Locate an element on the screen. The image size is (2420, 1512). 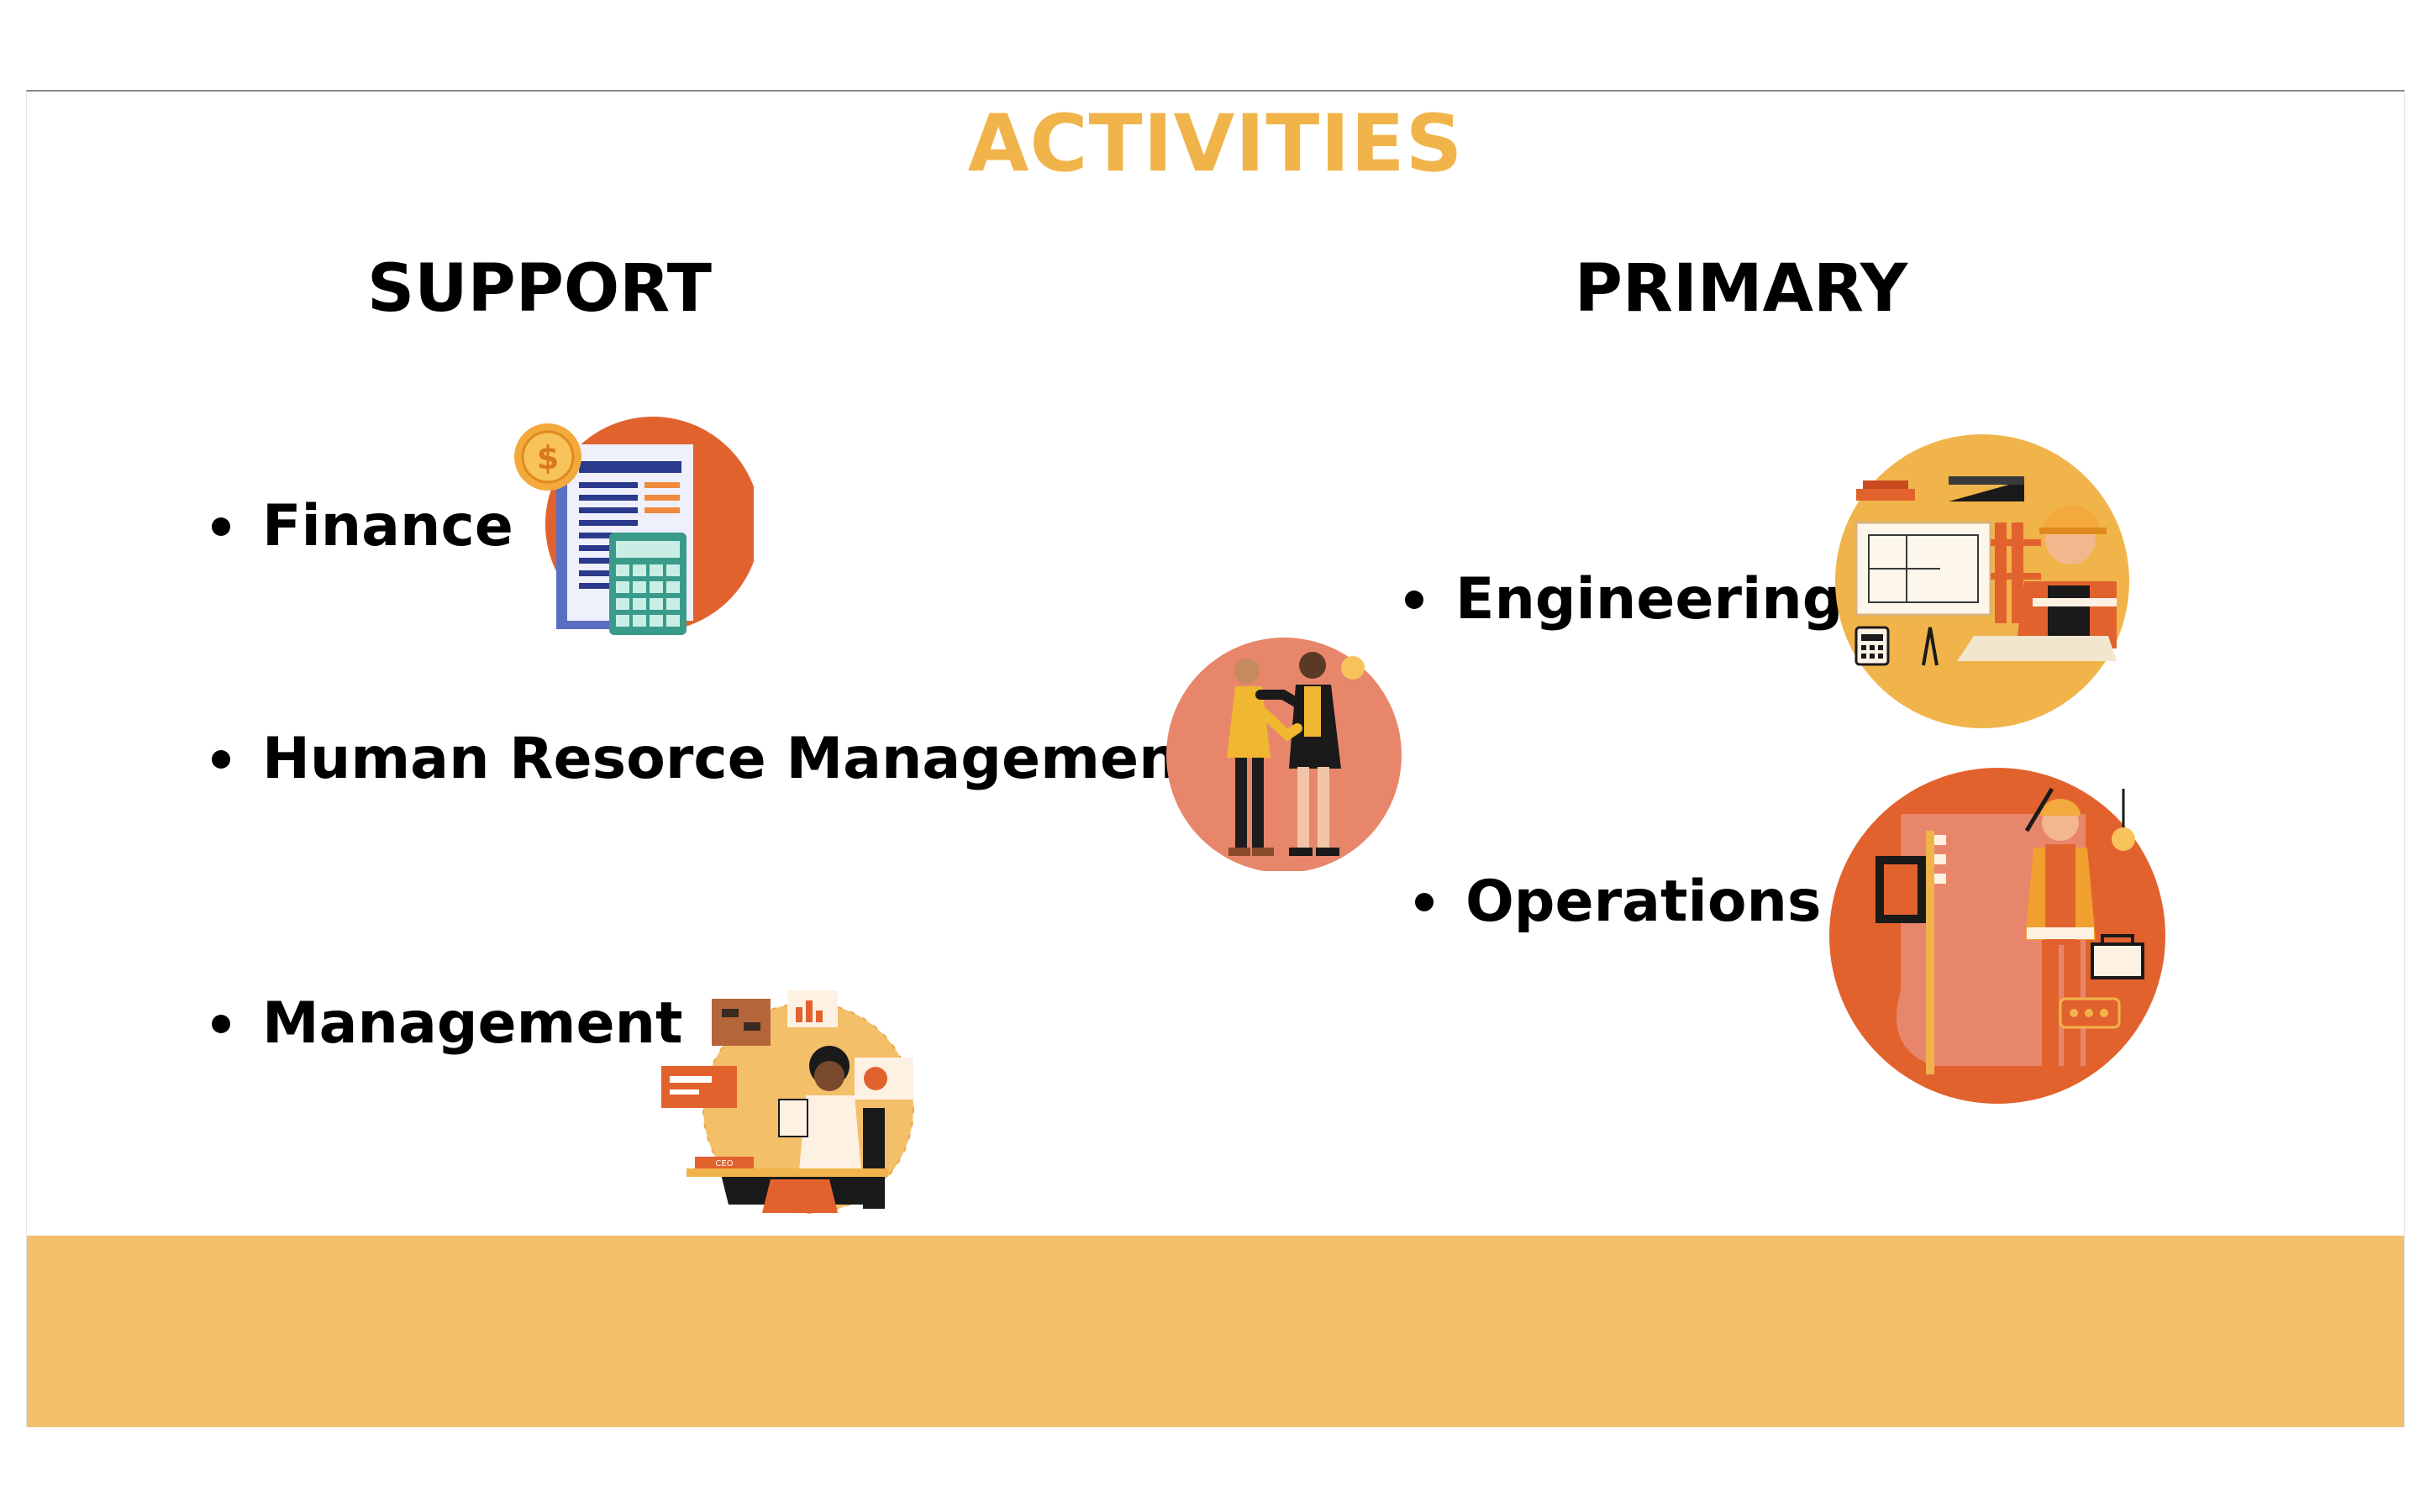
handshake-icon is located at coordinates (1287, 749).